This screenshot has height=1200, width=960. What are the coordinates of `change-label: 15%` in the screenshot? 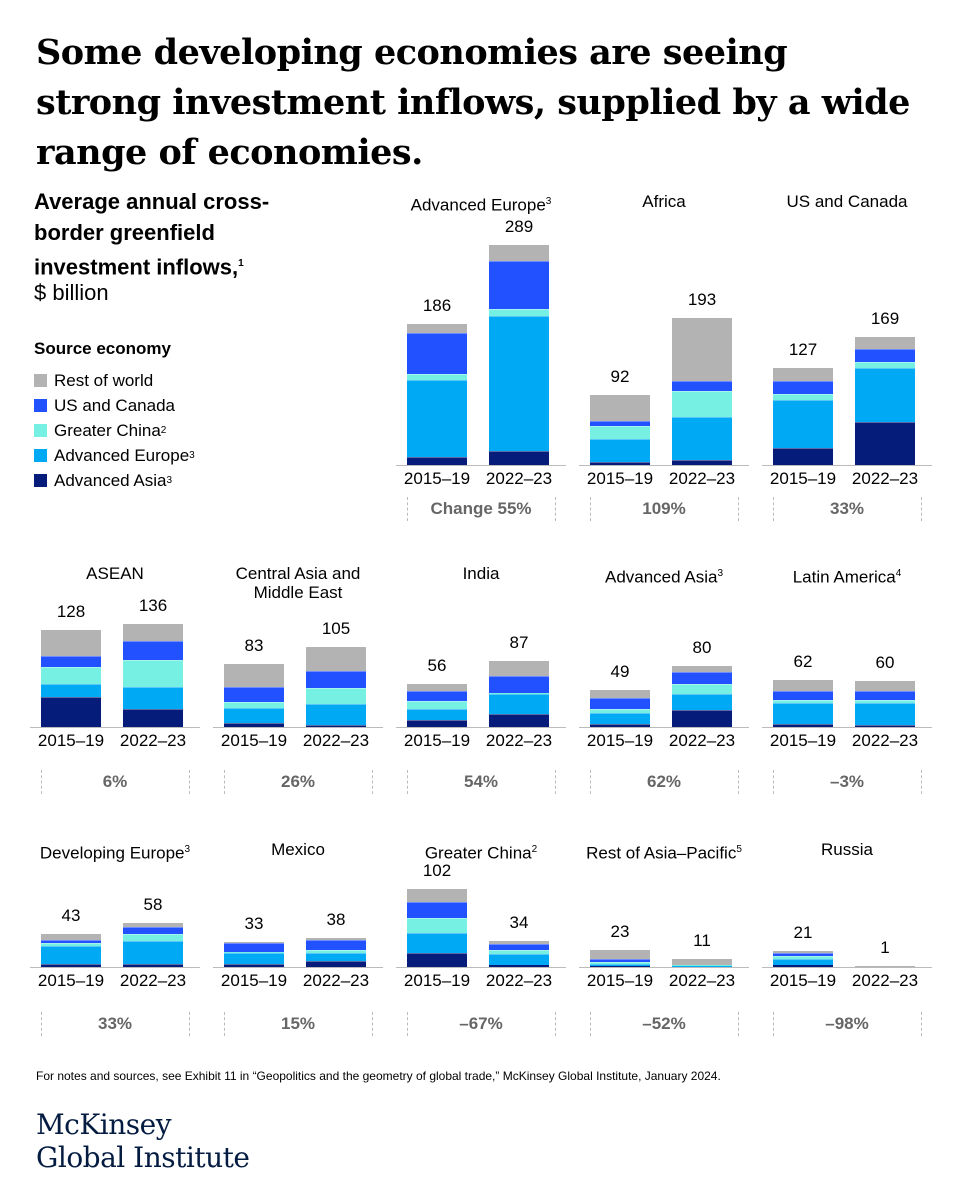 It's located at (298, 1023).